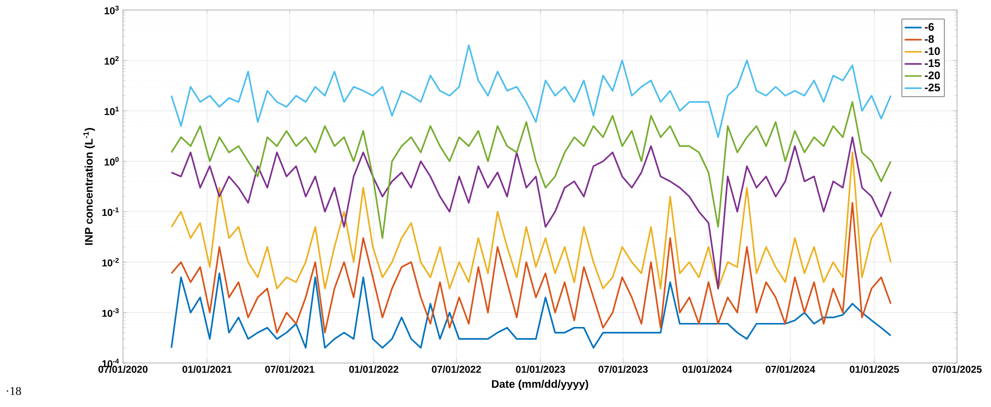 The image size is (991, 407). I want to click on text: ·18, so click(13, 391).